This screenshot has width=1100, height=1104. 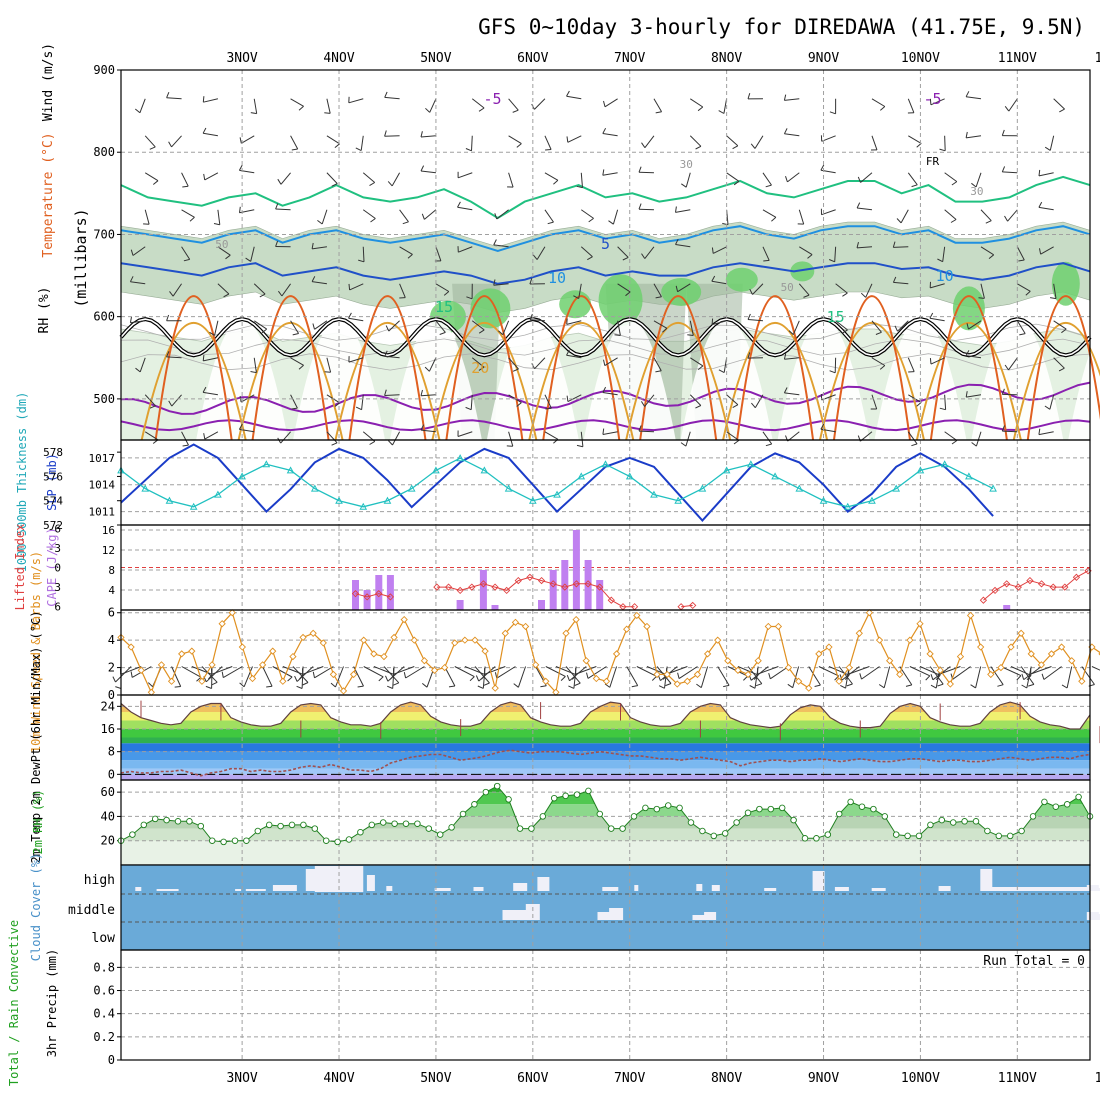 I want to click on y-tick-label: 60, so click(x=108, y=792).